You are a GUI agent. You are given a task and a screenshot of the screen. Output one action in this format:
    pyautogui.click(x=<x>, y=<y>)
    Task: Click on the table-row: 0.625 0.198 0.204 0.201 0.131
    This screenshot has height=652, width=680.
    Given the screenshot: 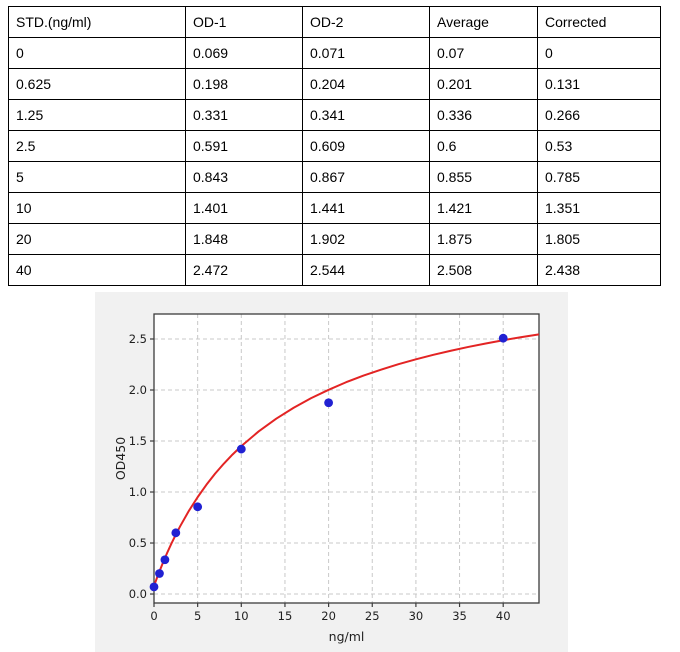 What is the action you would take?
    pyautogui.click(x=334, y=84)
    